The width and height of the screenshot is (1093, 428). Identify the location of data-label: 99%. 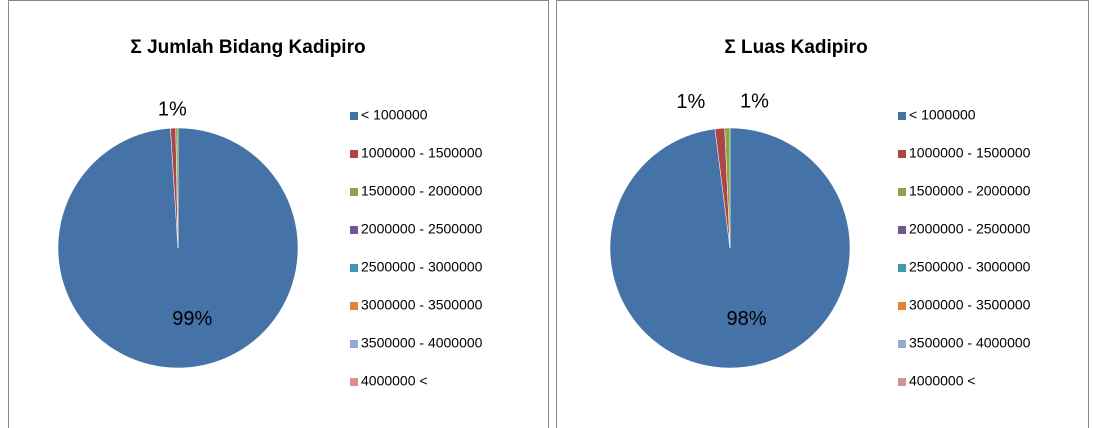
(192, 319).